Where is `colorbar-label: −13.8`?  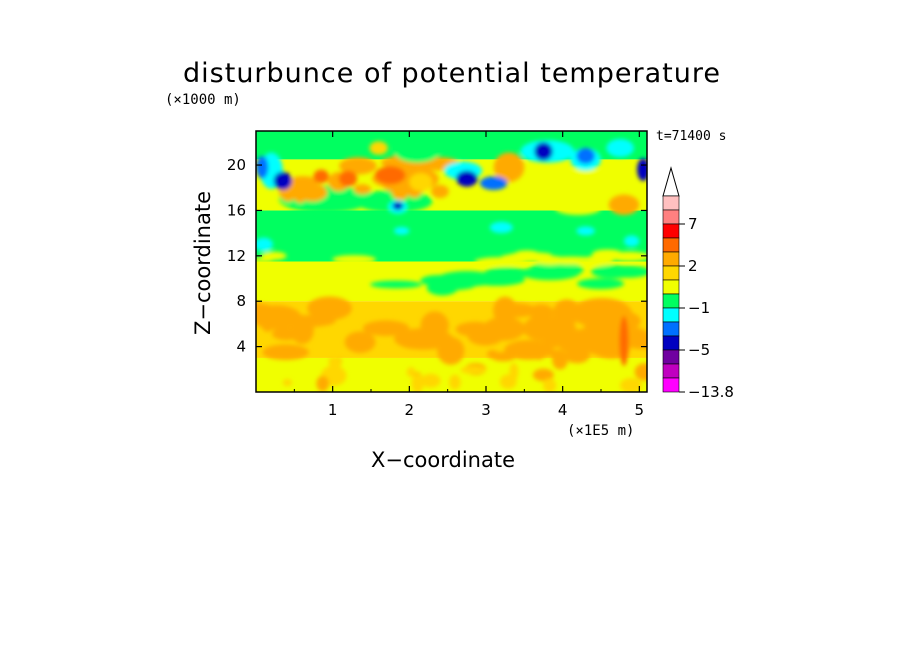 colorbar-label: −13.8 is located at coordinates (711, 392).